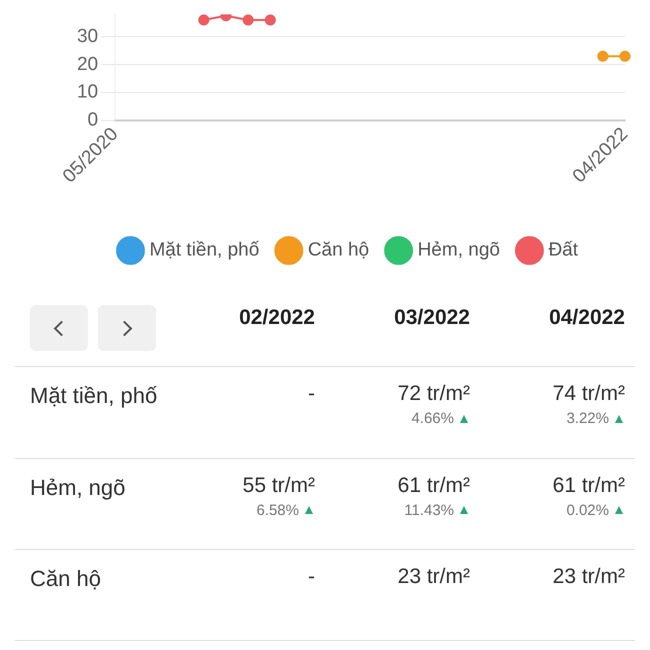 The width and height of the screenshot is (650, 650). What do you see at coordinates (432, 317) in the screenshot?
I see `category-label: 03/2022` at bounding box center [432, 317].